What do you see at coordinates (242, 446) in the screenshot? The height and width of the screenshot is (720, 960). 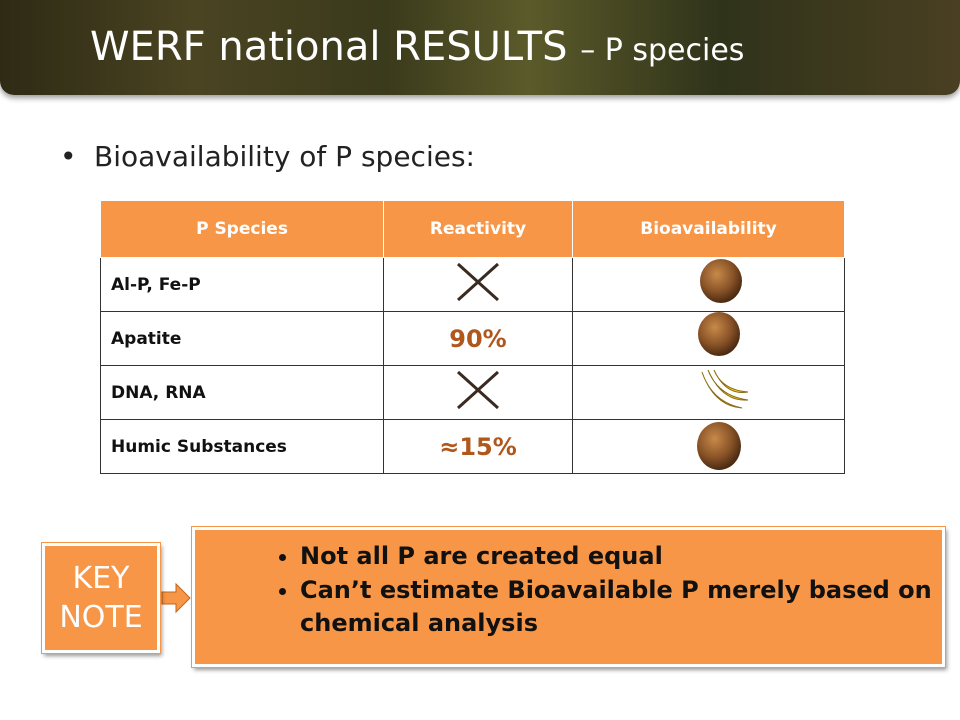 I see `species-cell: Humic Substances` at bounding box center [242, 446].